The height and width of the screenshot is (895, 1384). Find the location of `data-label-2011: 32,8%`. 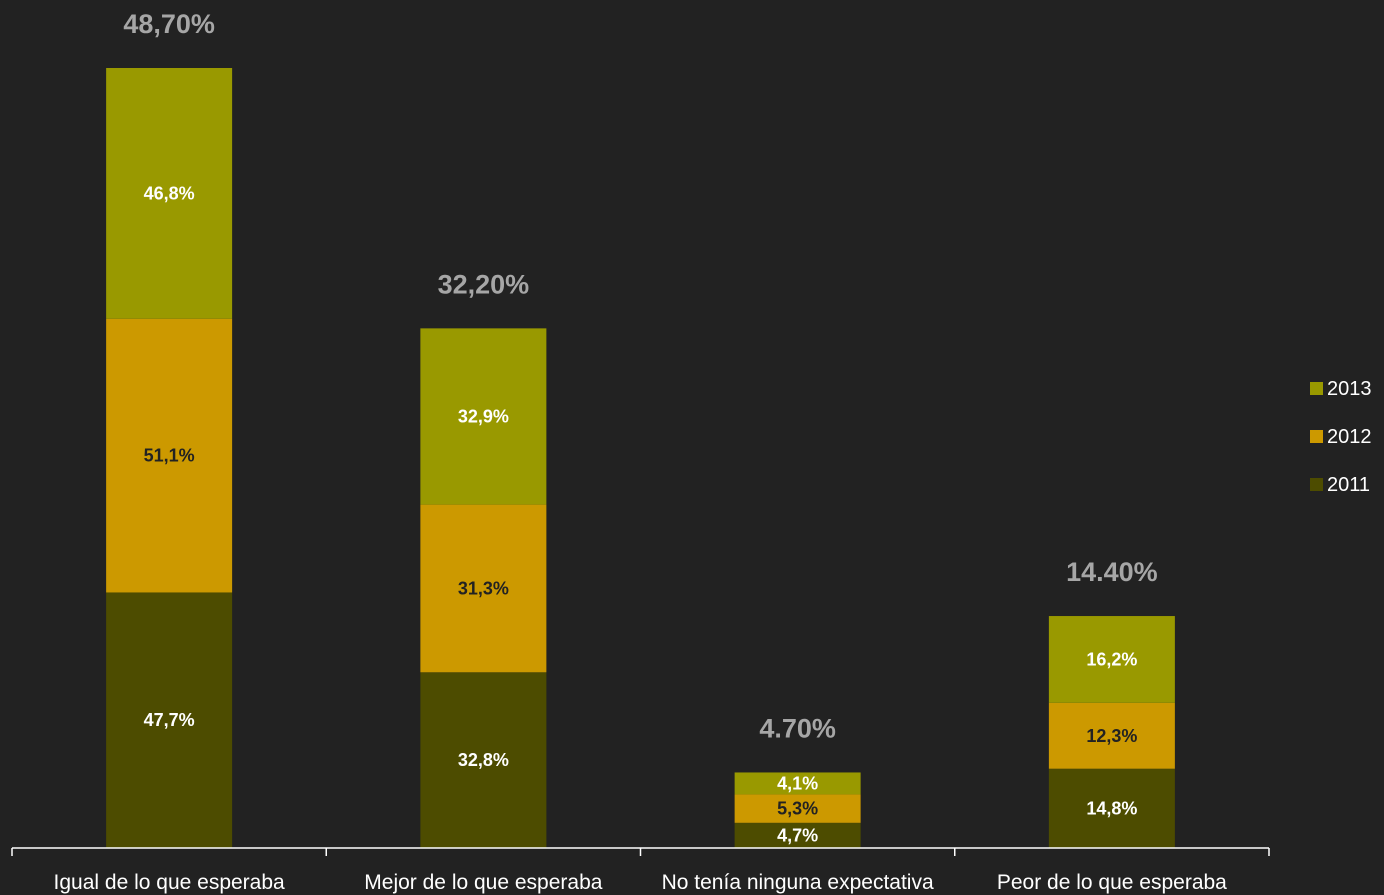

data-label-2011: 32,8% is located at coordinates (483, 760).